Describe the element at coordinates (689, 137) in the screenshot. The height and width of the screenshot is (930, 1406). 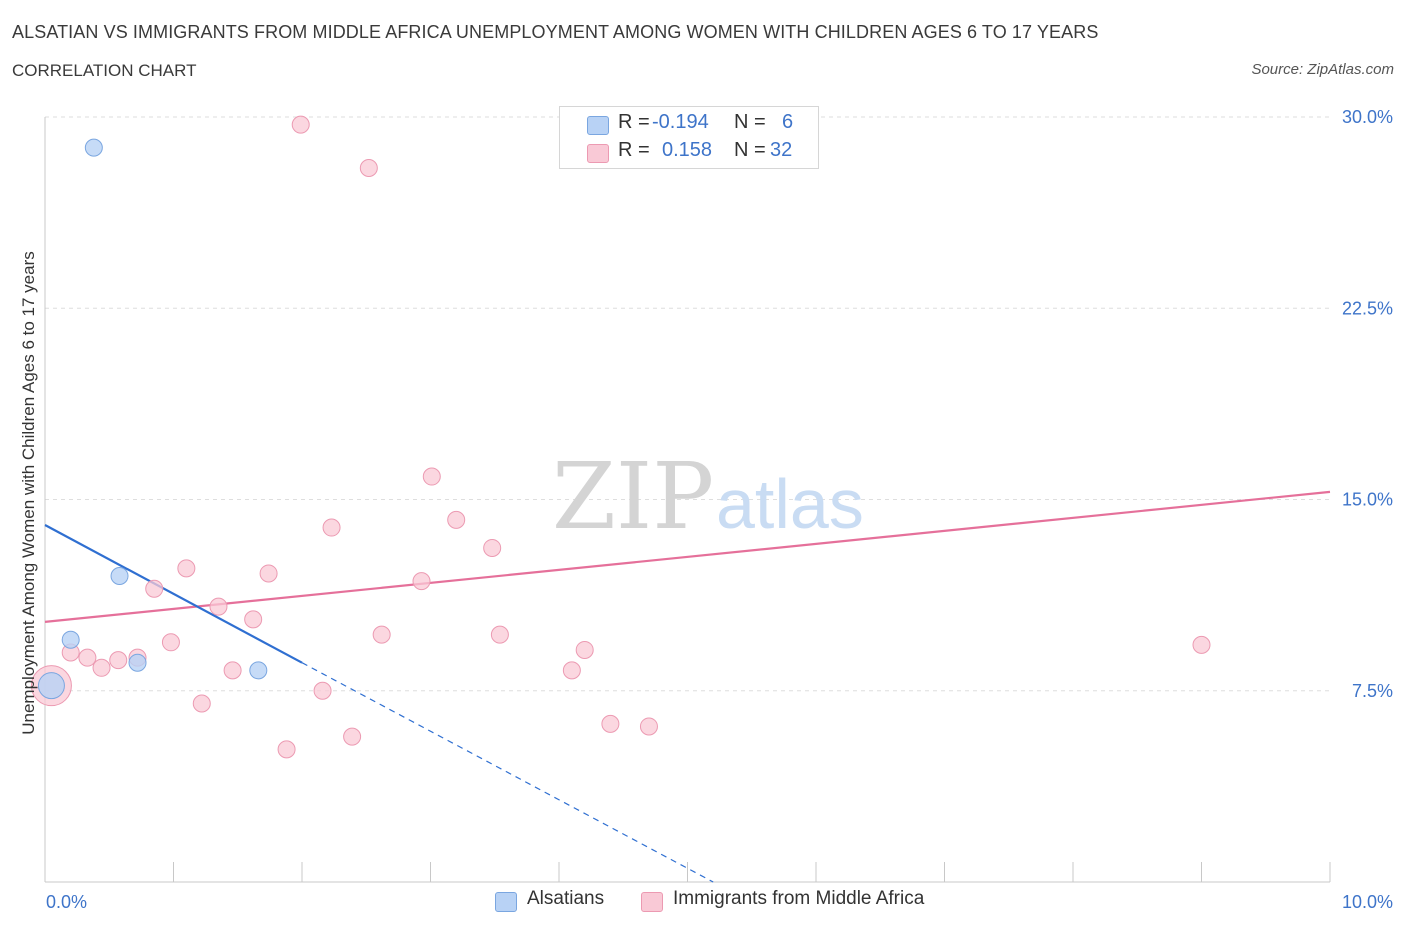
I see `stats-legend: R = -0.194 N = 6 R = 0.158 N = 32` at that location.